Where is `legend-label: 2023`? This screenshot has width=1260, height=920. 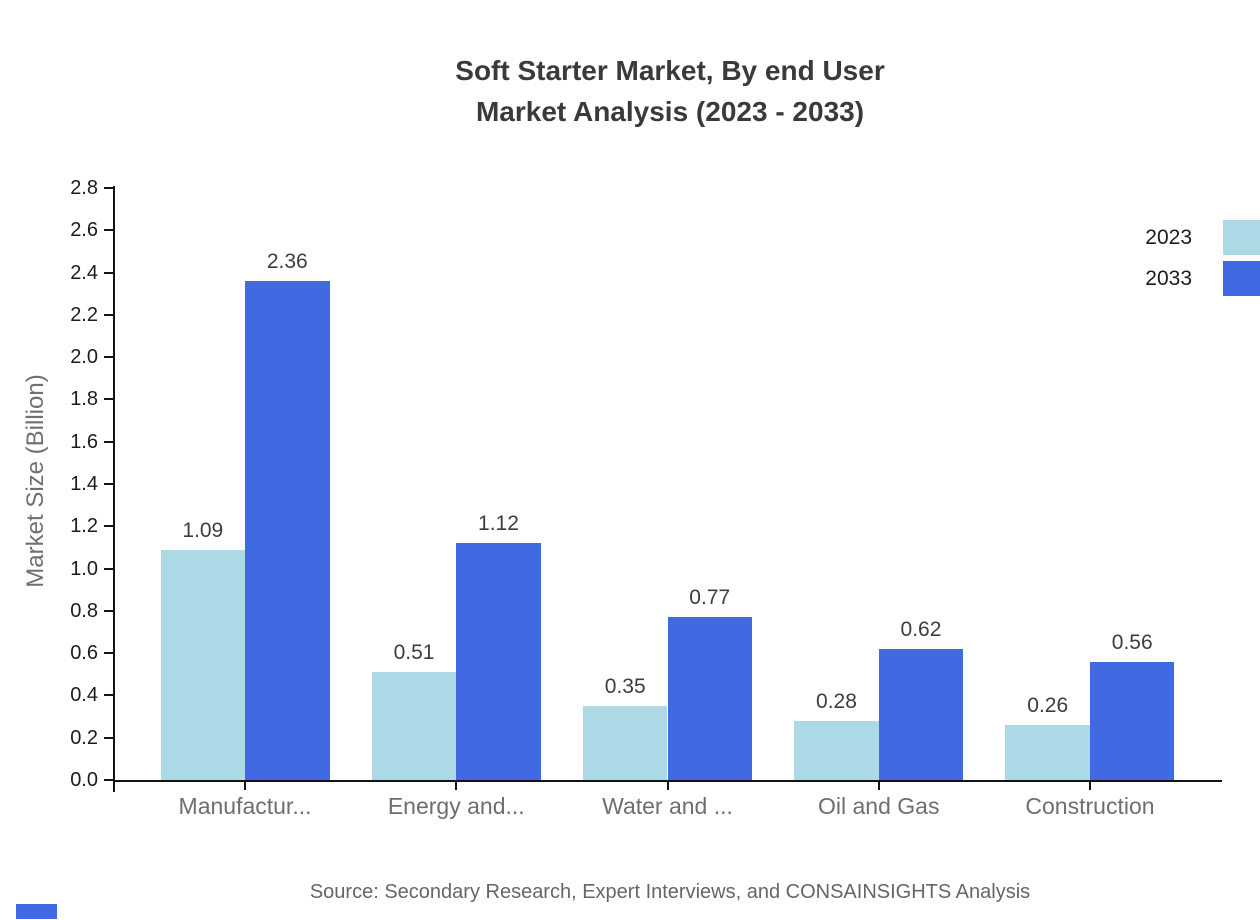 legend-label: 2023 is located at coordinates (1168, 237).